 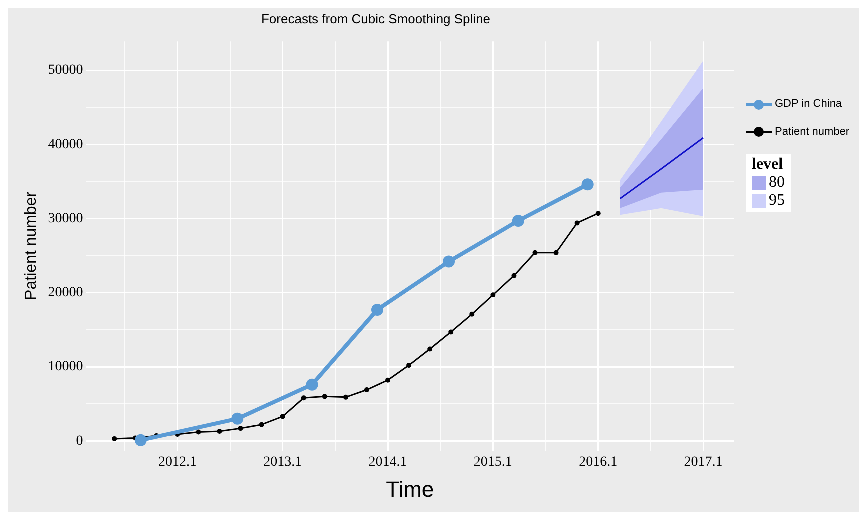 What do you see at coordinates (777, 201) in the screenshot?
I see `legend-label: 95` at bounding box center [777, 201].